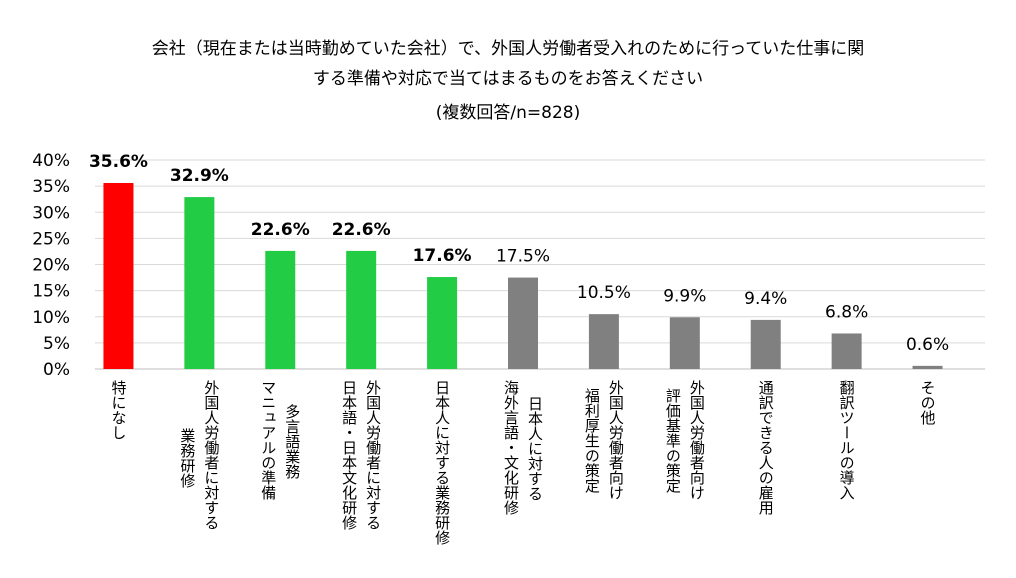 The width and height of the screenshot is (1016, 578). What do you see at coordinates (535, 448) in the screenshot?
I see `x-tick-label-line: 日本人に対する` at bounding box center [535, 448].